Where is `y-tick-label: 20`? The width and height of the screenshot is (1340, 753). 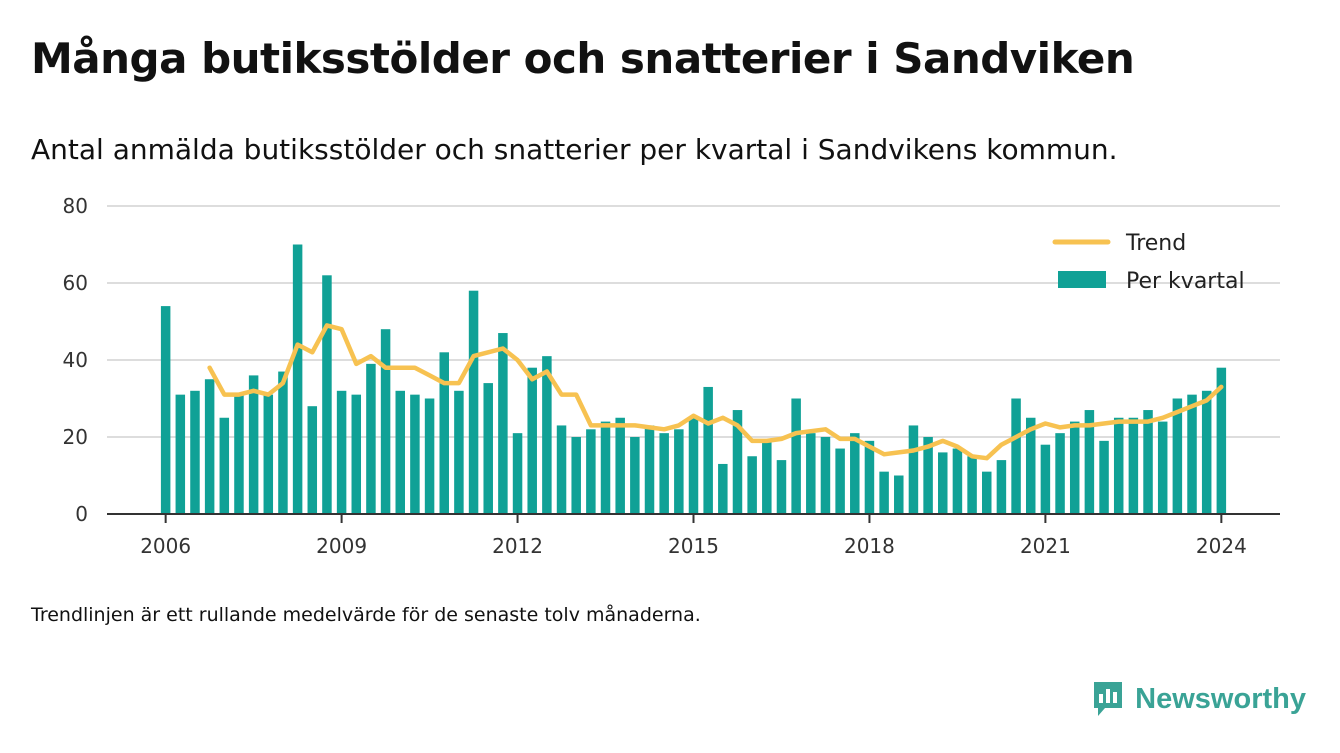 y-tick-label: 20 is located at coordinates (75, 437).